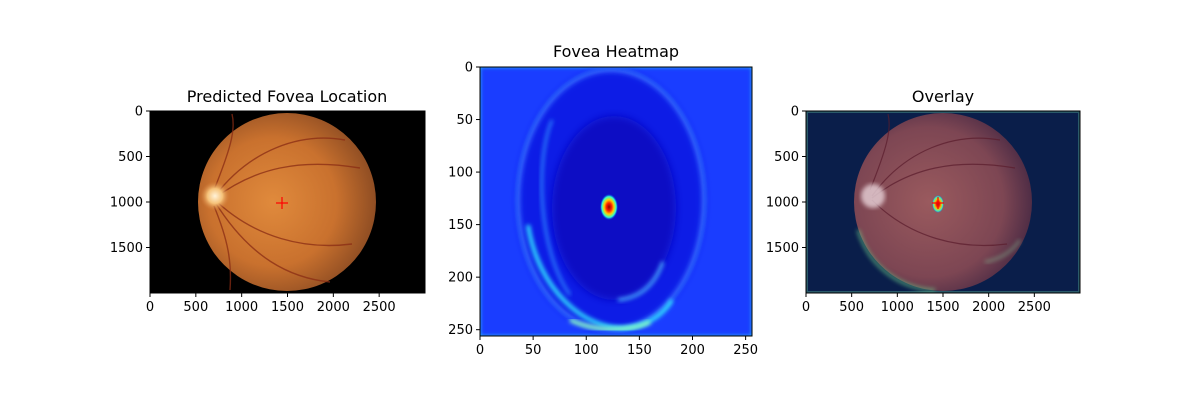 This screenshot has height=400, width=1200. I want to click on fundus-image, so click(287, 202).